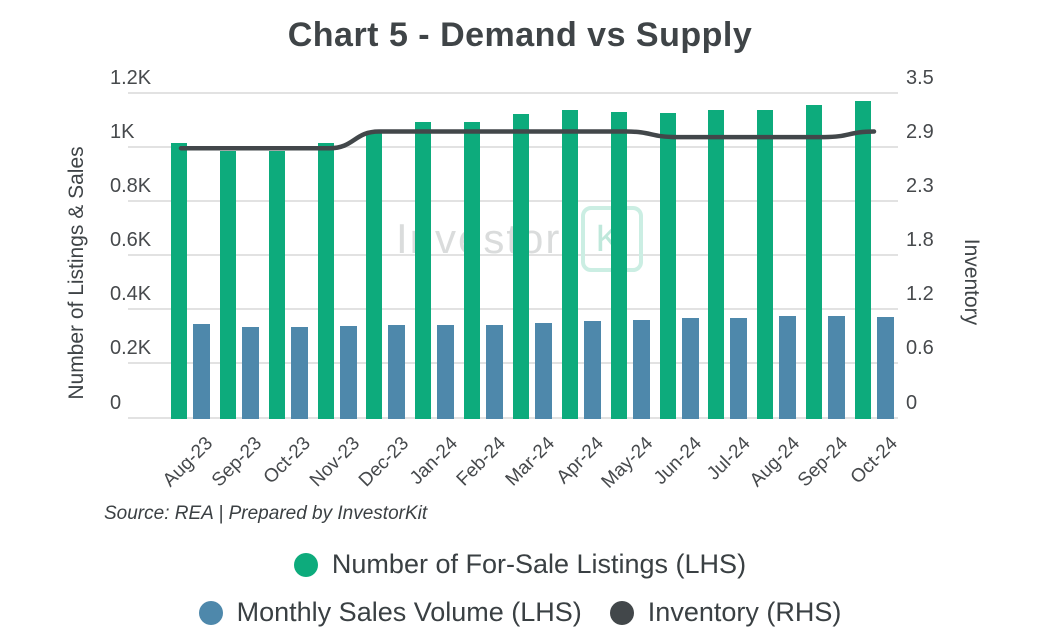 Image resolution: width=1040 pixels, height=640 pixels. I want to click on left-axis-tick-label: 0.6K, so click(131, 240).